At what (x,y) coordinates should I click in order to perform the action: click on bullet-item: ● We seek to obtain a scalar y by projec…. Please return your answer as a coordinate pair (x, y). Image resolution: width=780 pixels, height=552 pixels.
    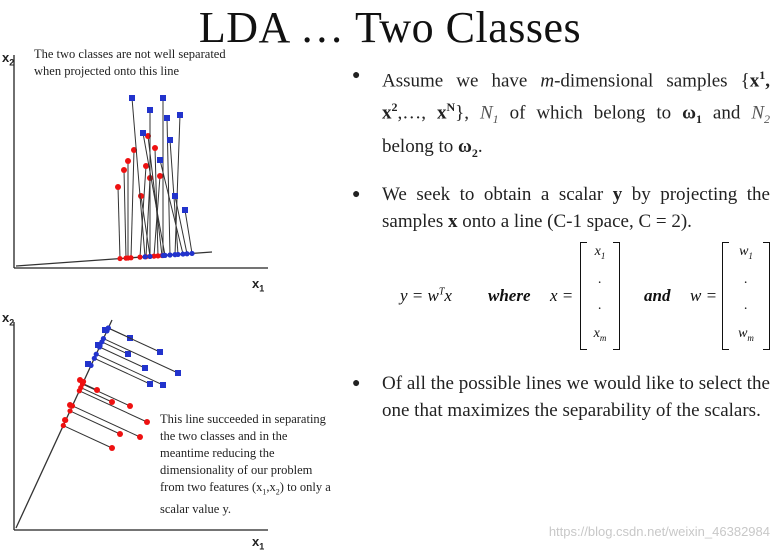
    Looking at the image, I should click on (561, 208).